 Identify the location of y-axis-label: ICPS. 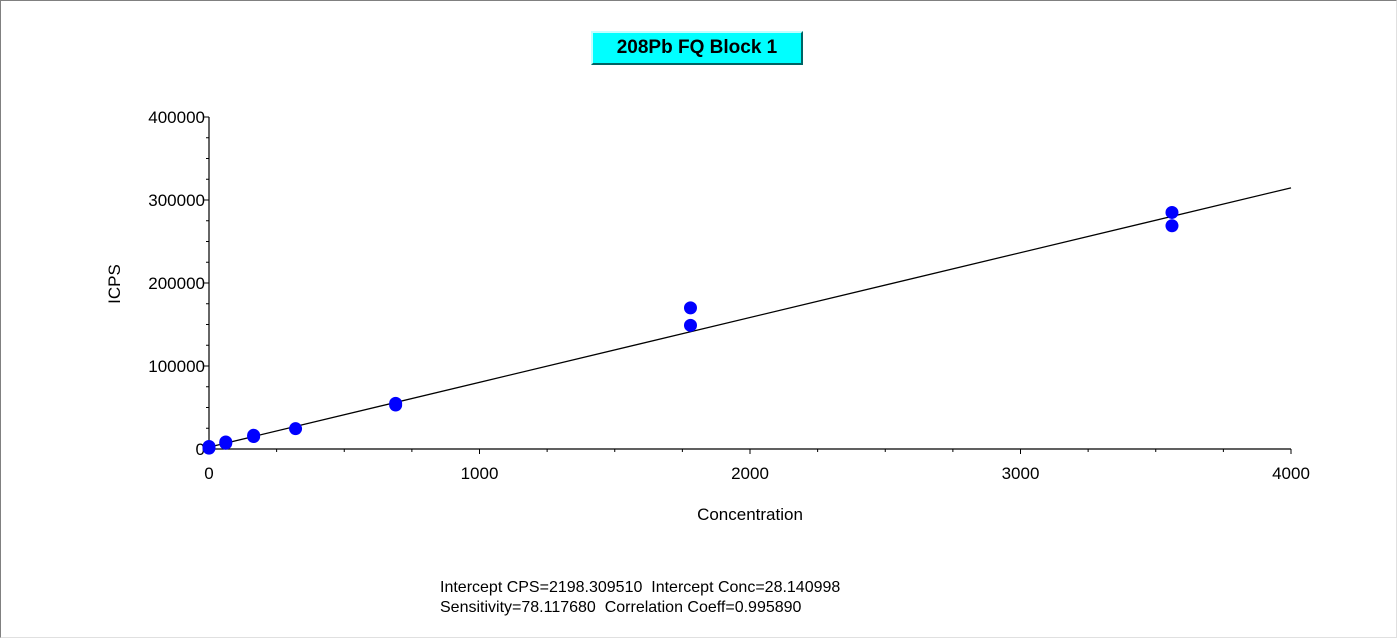
(114, 284).